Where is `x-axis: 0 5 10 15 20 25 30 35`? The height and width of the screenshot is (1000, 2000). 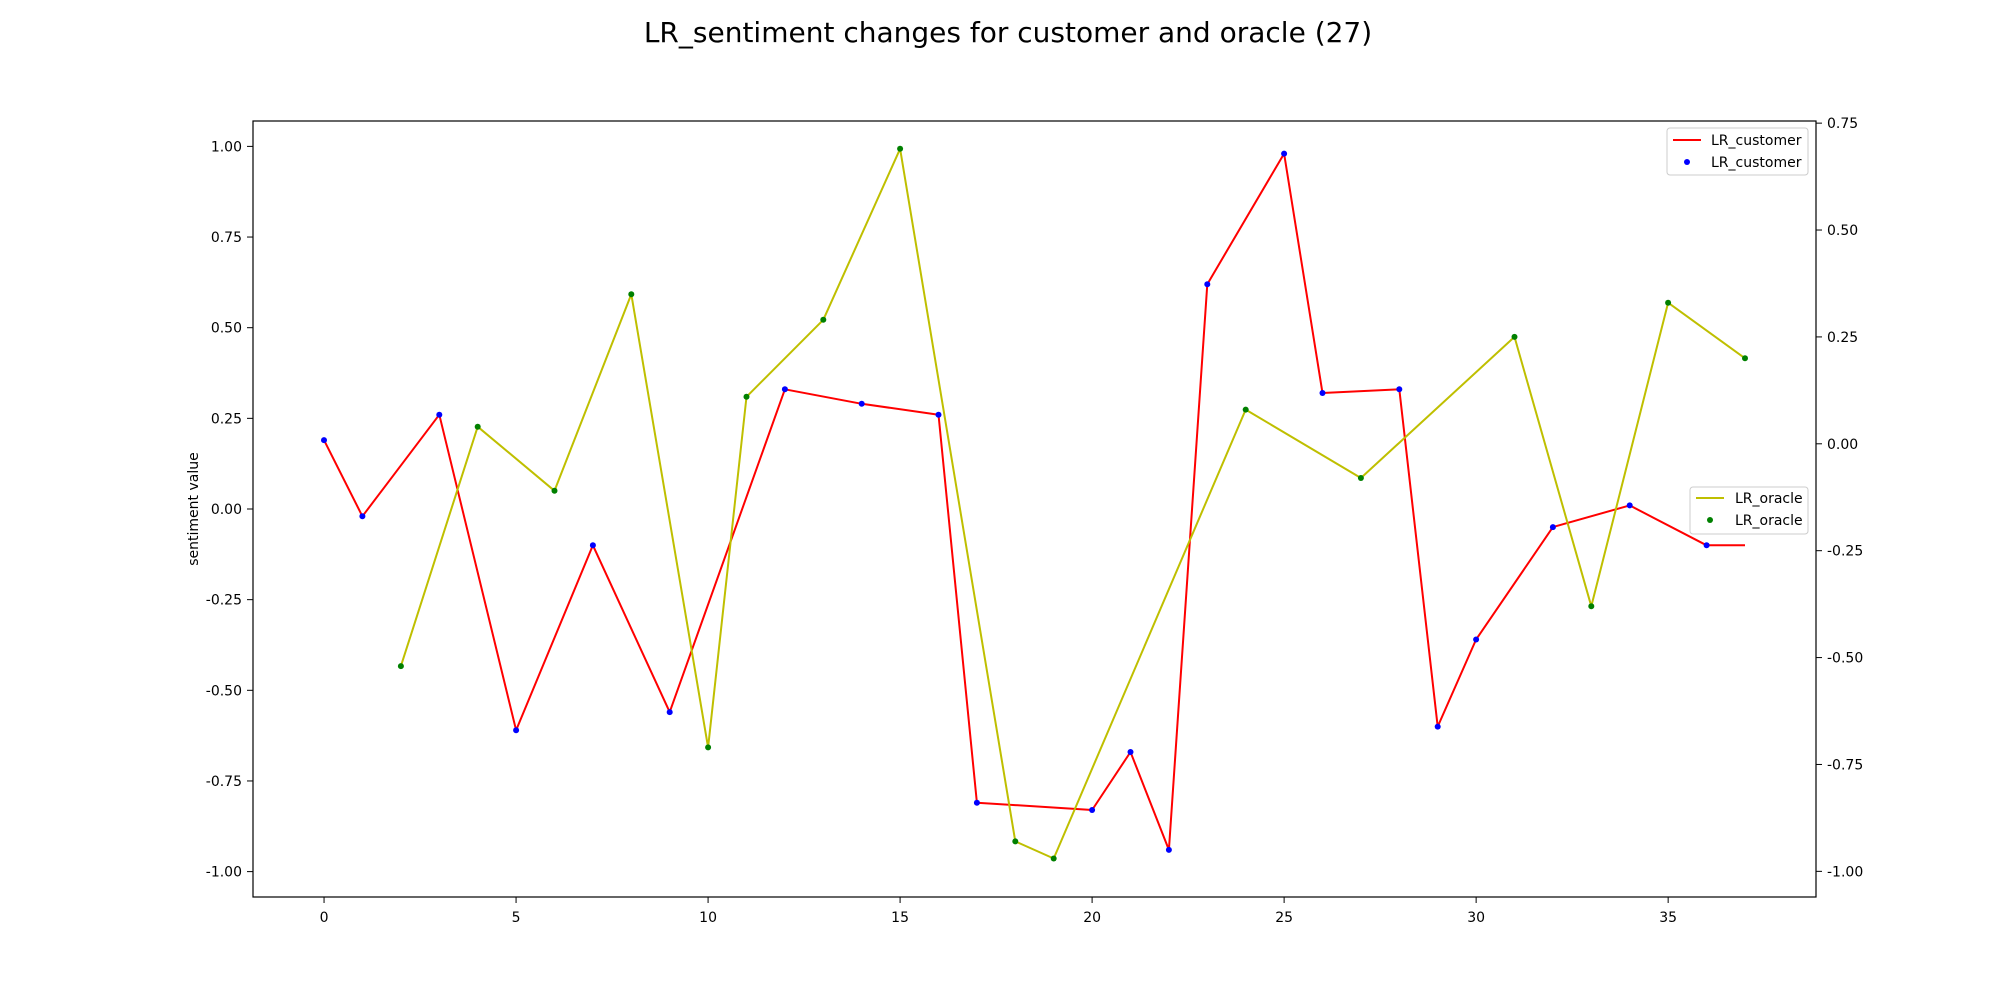
x-axis: 0 5 10 15 20 25 30 35 is located at coordinates (998, 911).